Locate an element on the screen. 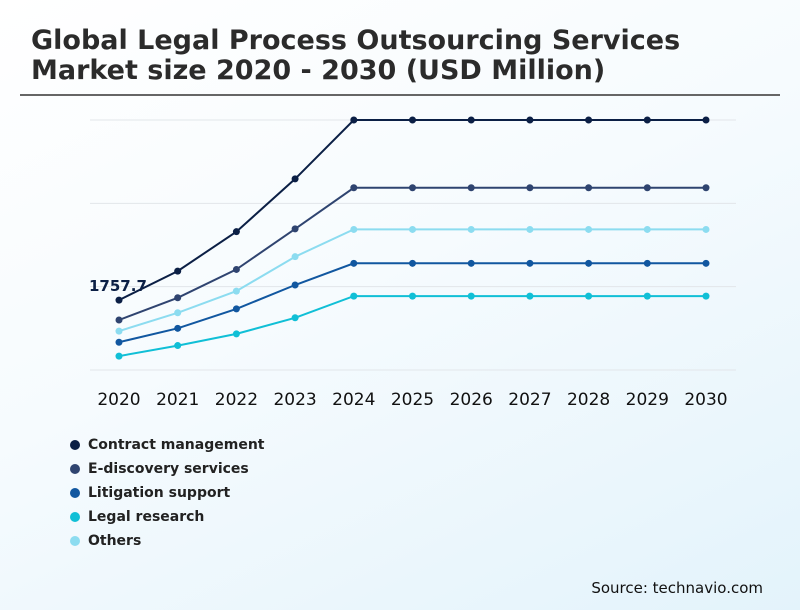 Image resolution: width=800 pixels, height=610 pixels. legend-item-e-discovery-services: E-discovery services is located at coordinates (167, 469).